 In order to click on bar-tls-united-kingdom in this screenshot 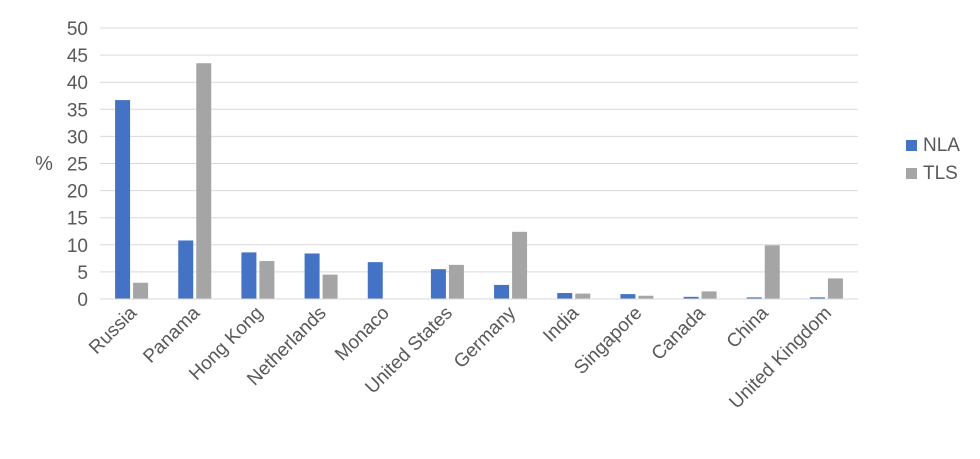, I will do `click(835, 288)`.